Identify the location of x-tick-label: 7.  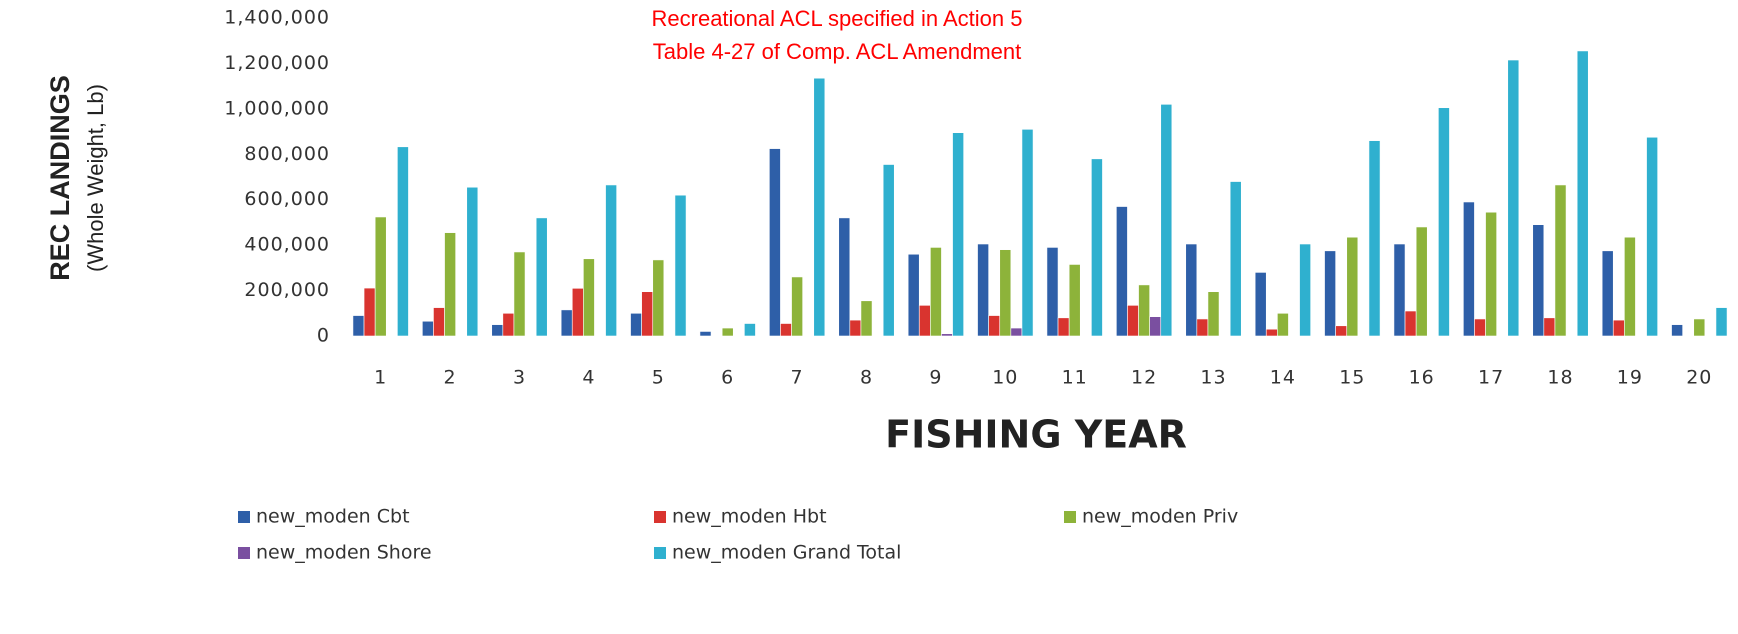
(797, 378).